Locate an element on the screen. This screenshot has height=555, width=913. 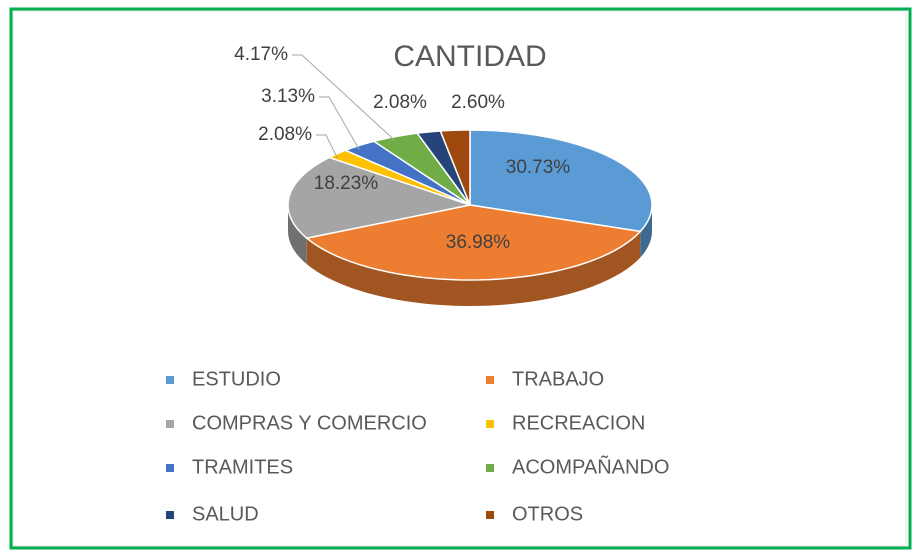
legend-label: ACOMPAÑANDO is located at coordinates (590, 466).